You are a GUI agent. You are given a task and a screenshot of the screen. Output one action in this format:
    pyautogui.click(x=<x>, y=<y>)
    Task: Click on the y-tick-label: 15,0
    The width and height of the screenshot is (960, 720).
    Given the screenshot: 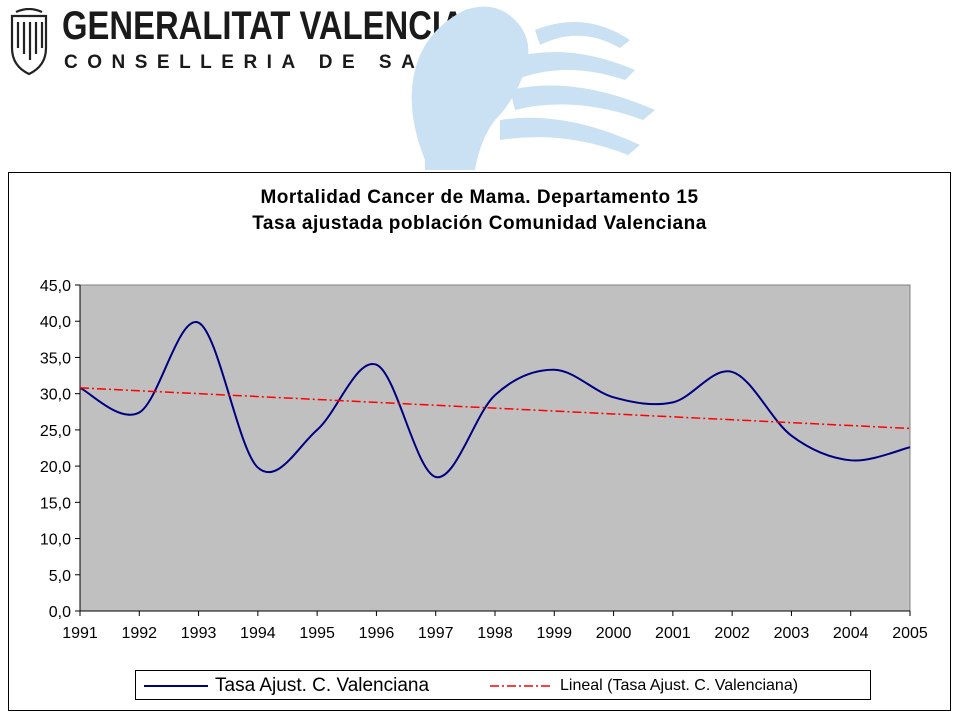 What is the action you would take?
    pyautogui.click(x=55, y=503)
    